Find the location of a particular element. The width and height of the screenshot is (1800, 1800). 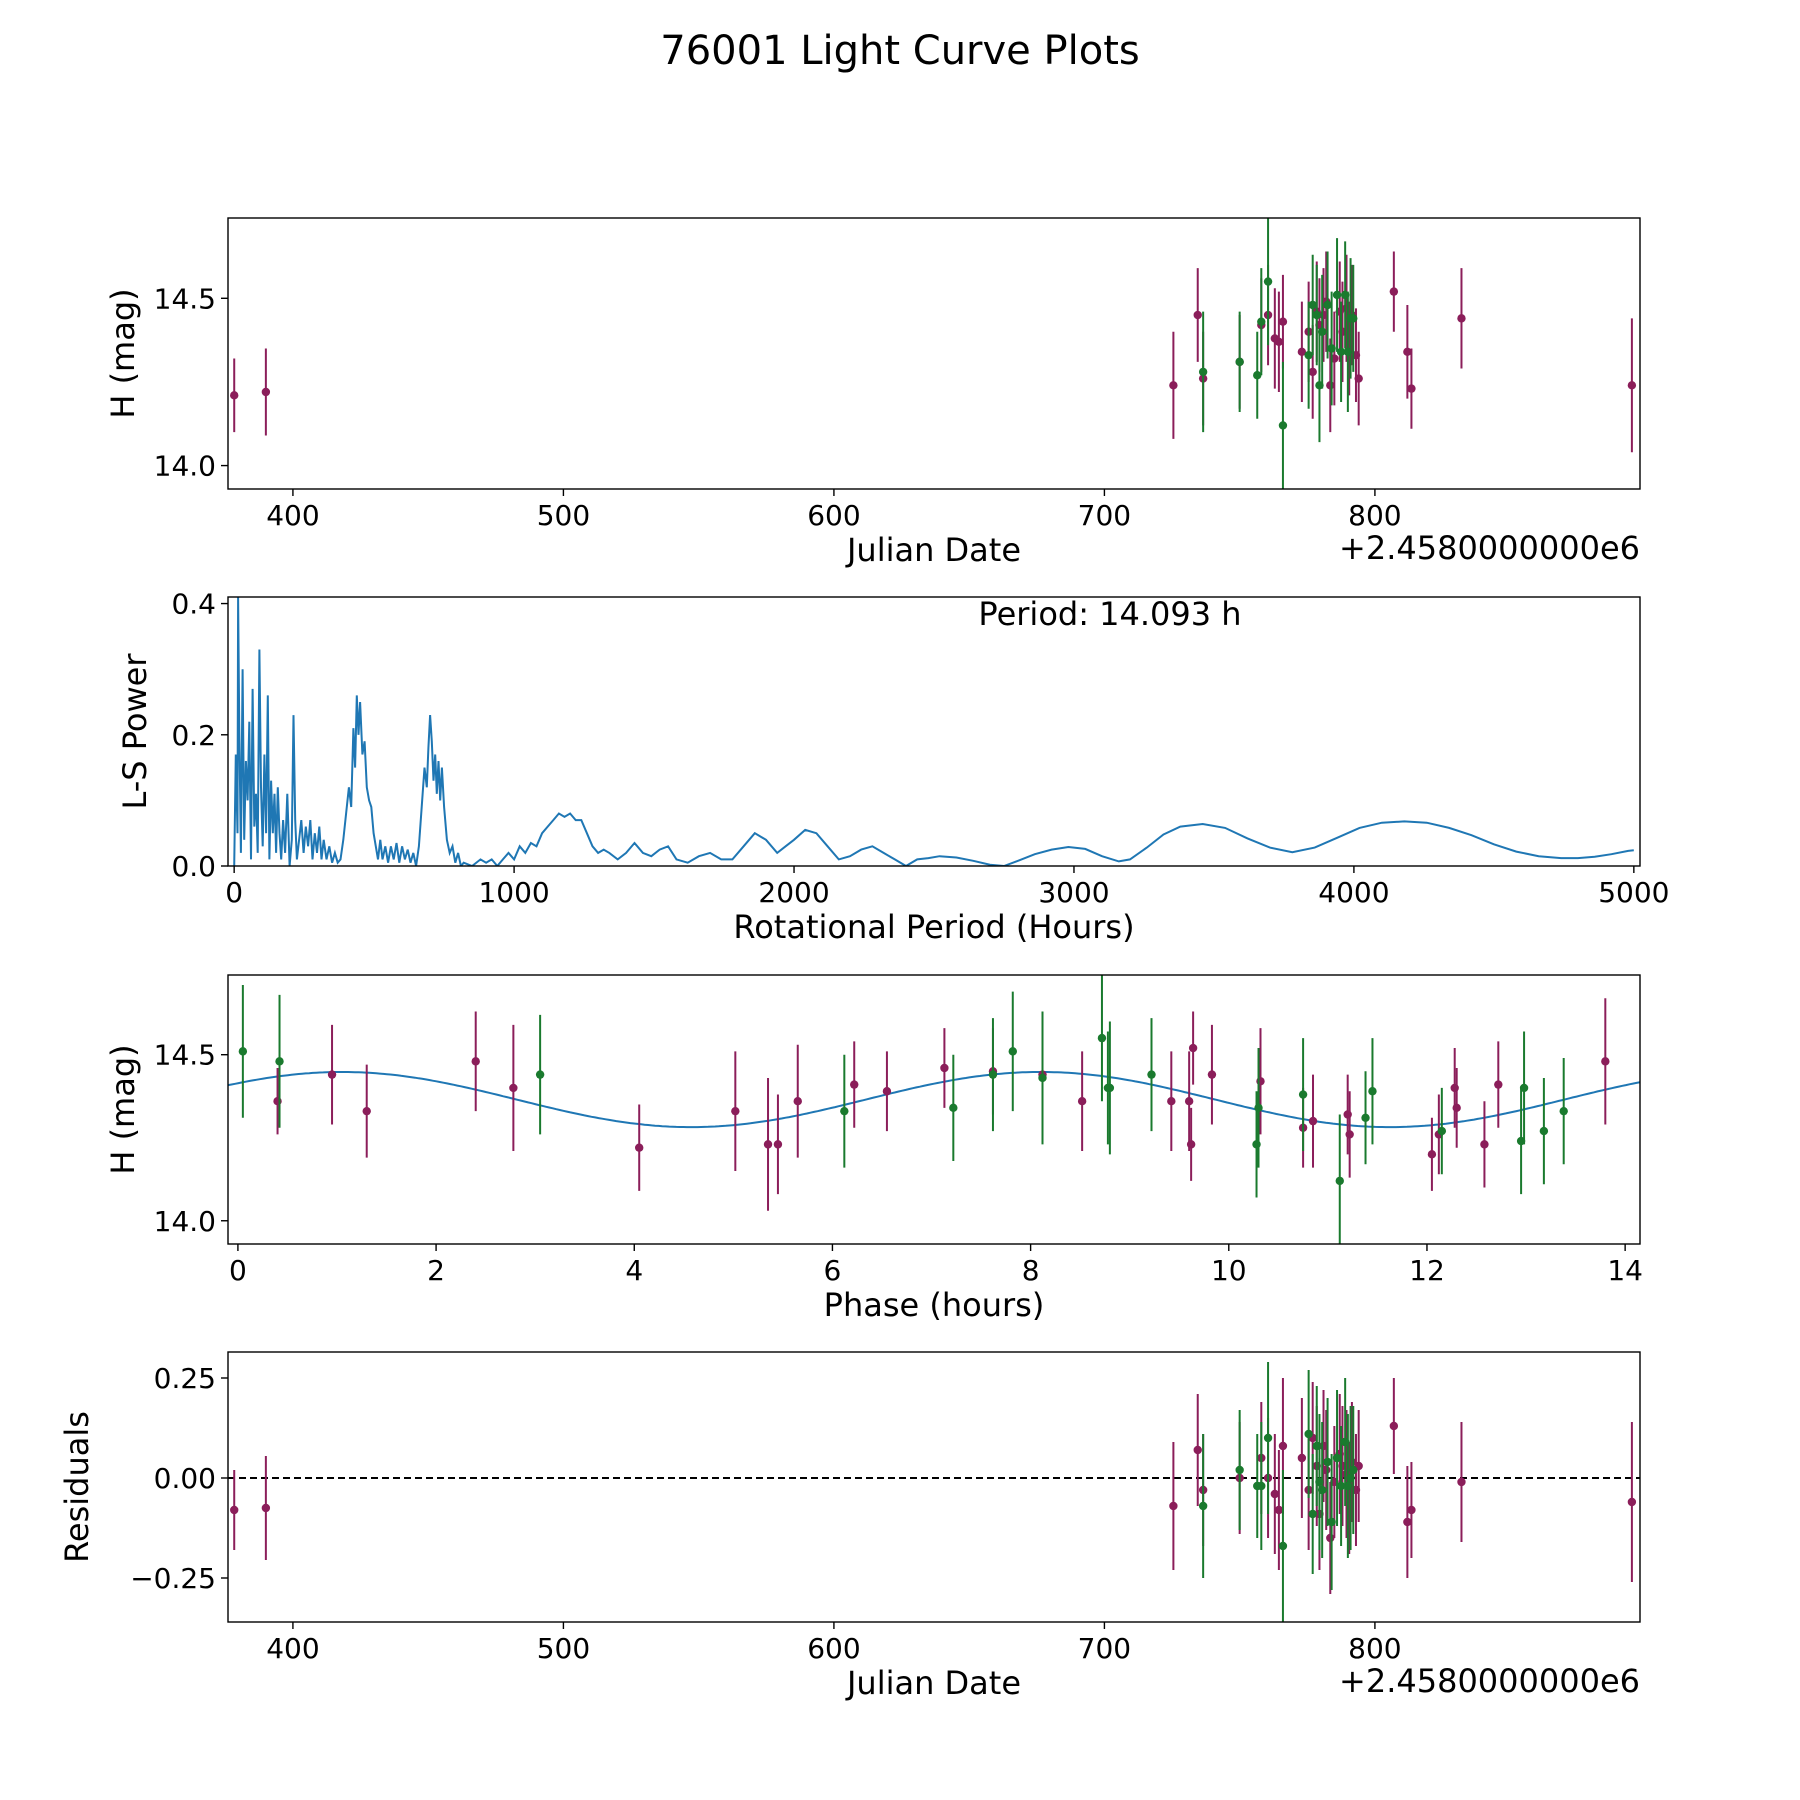

x-tick-label: 2000 is located at coordinates (793, 892).